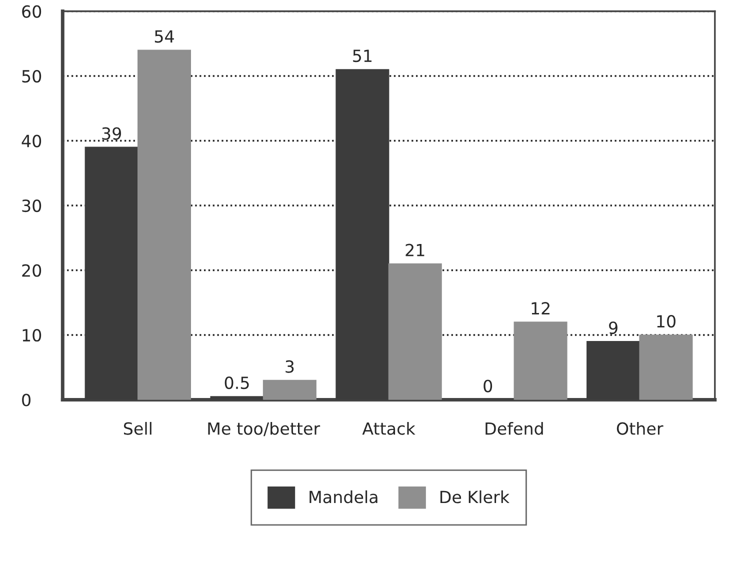  What do you see at coordinates (389, 428) in the screenshot?
I see `x-tick-label: Attack` at bounding box center [389, 428].